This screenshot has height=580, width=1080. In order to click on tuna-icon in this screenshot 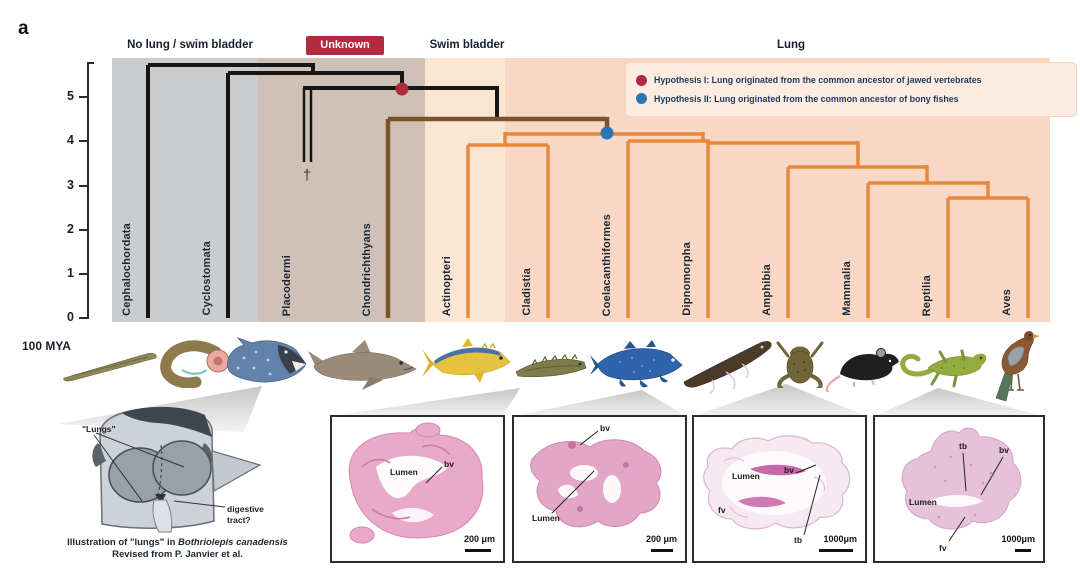, I will do `click(466, 360)`.